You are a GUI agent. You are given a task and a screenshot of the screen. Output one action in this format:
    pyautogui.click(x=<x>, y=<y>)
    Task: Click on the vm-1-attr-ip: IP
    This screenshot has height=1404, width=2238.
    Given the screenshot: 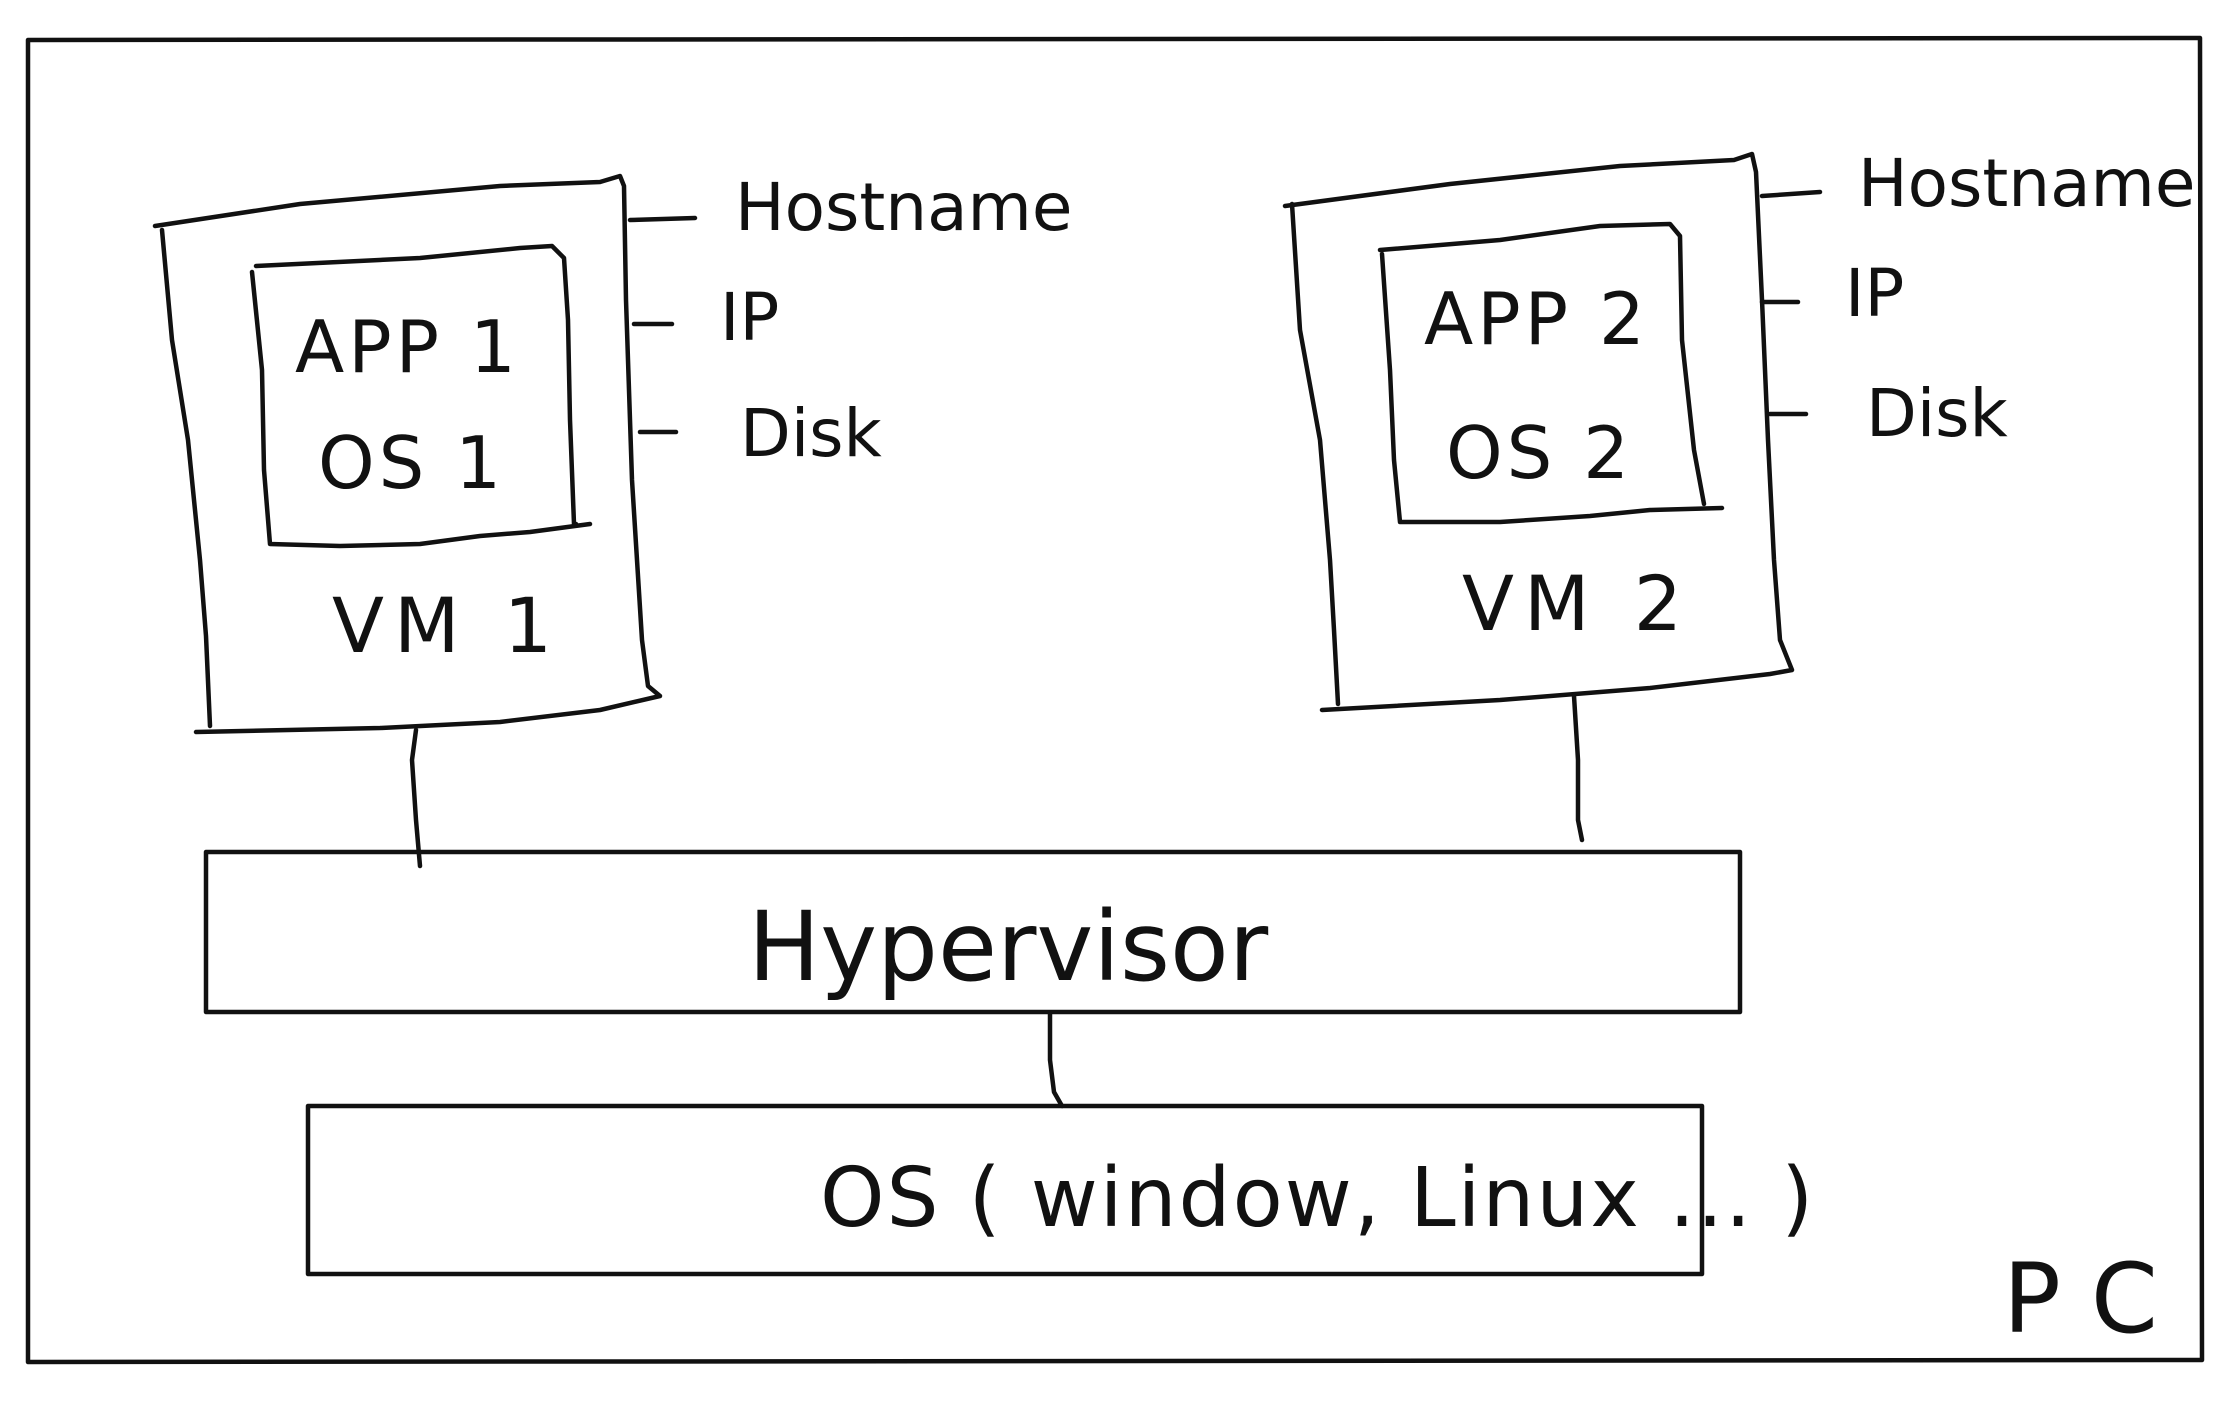 What is the action you would take?
    pyautogui.click(x=749, y=317)
    